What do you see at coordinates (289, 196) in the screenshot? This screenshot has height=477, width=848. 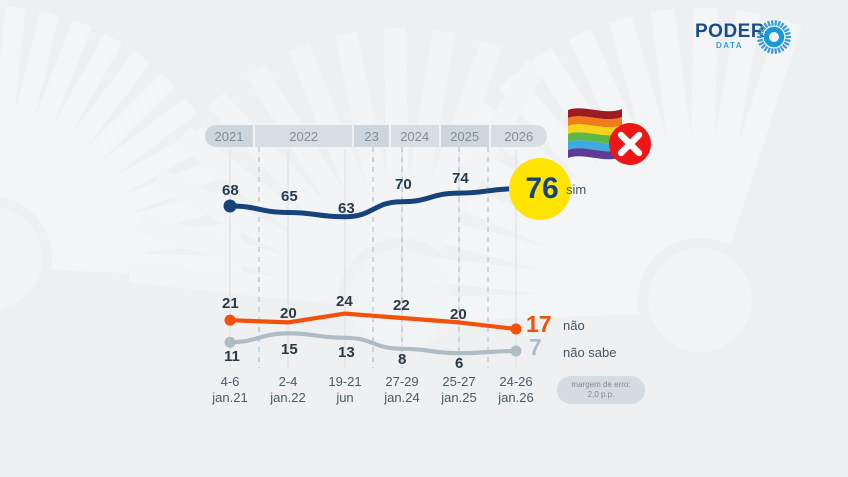 I see `point-label-sim-1: 65` at bounding box center [289, 196].